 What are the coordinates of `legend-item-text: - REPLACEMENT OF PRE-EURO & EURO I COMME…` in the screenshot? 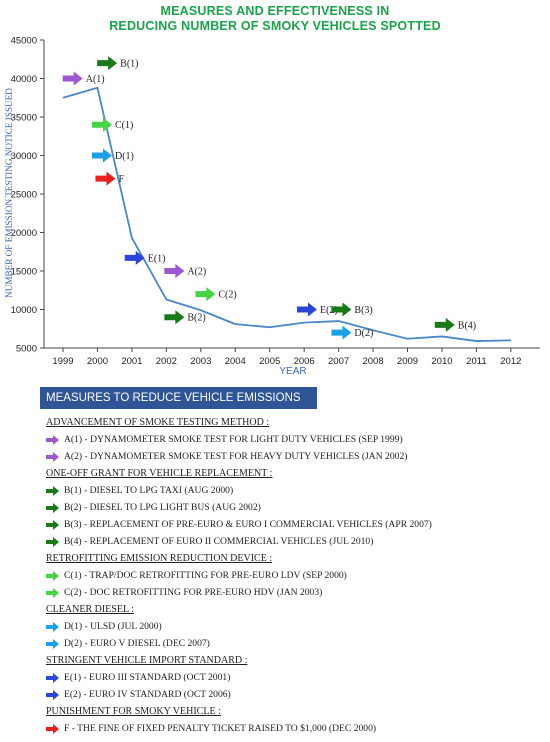 It's located at (256, 524).